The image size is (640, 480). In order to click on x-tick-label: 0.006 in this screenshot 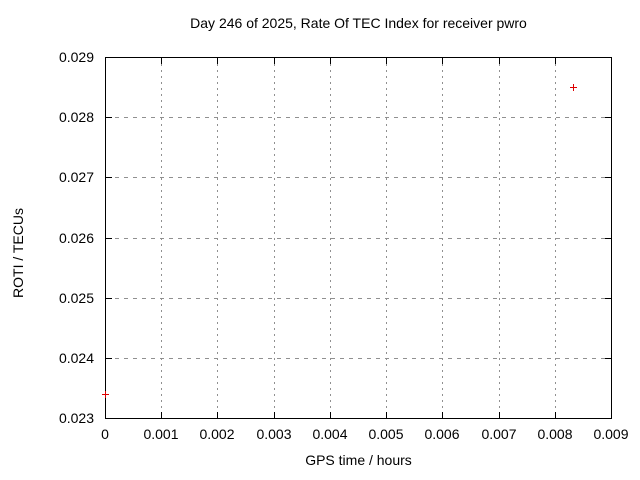, I will do `click(442, 434)`.